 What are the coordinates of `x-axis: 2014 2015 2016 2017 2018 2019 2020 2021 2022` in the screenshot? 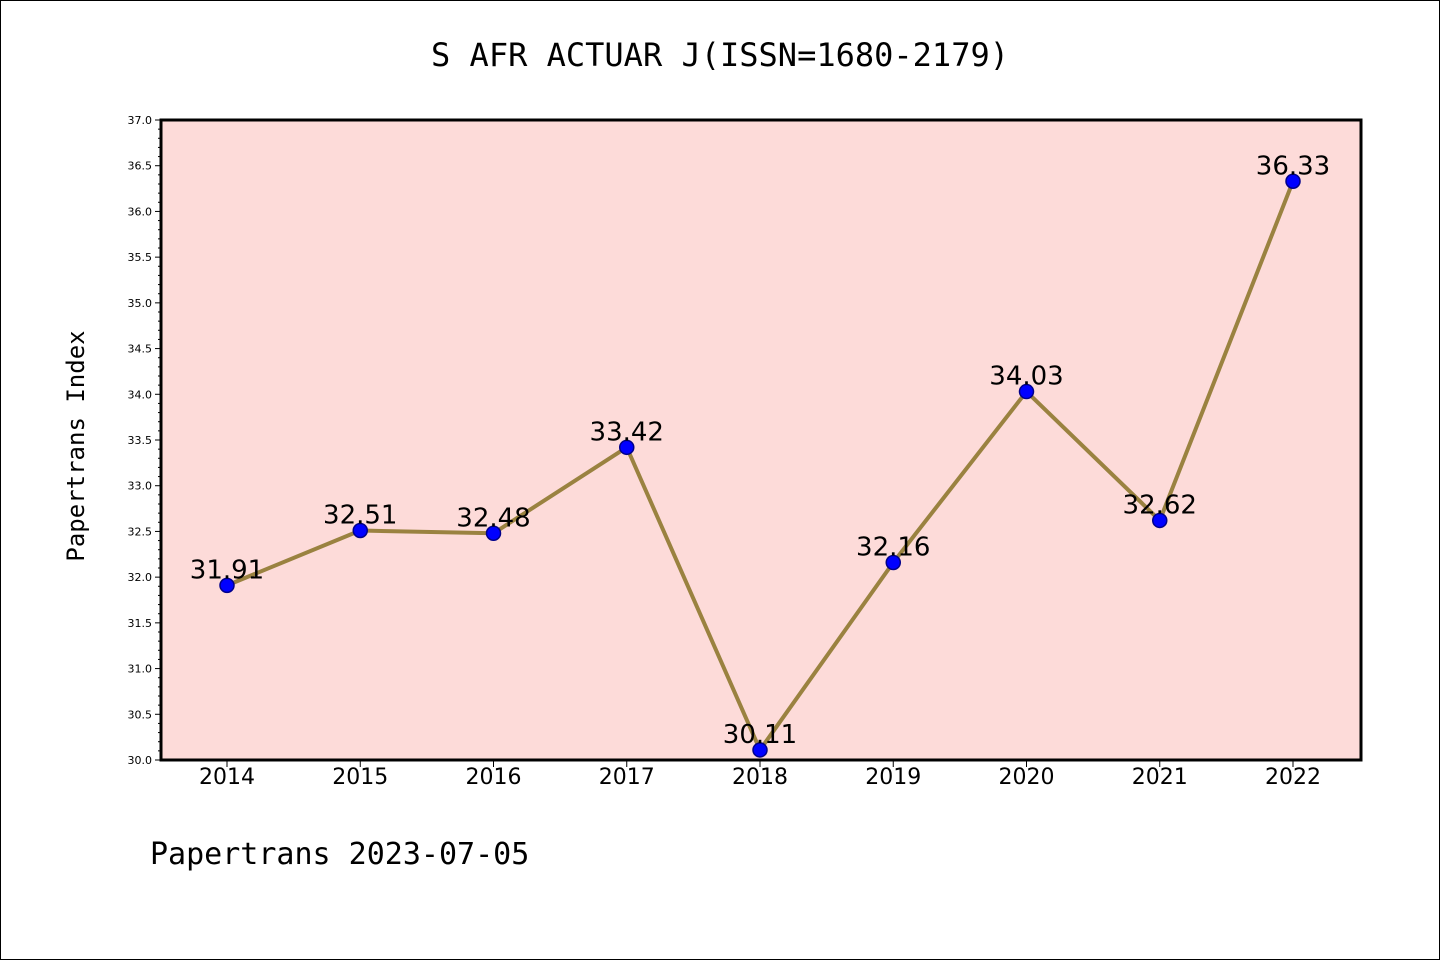 It's located at (760, 775).